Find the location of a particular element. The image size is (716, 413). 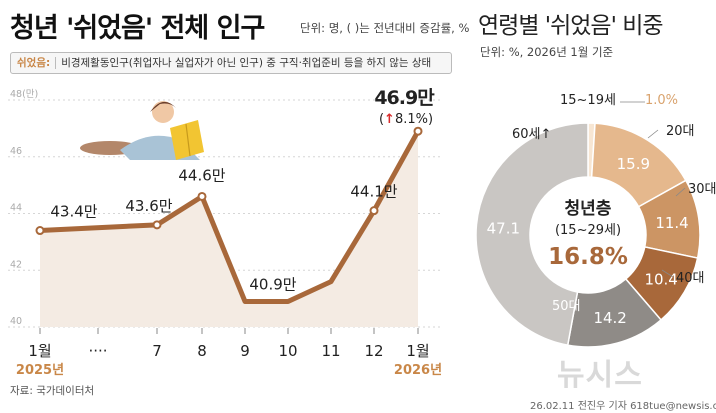

data-label: 40.9만 is located at coordinates (272, 284).